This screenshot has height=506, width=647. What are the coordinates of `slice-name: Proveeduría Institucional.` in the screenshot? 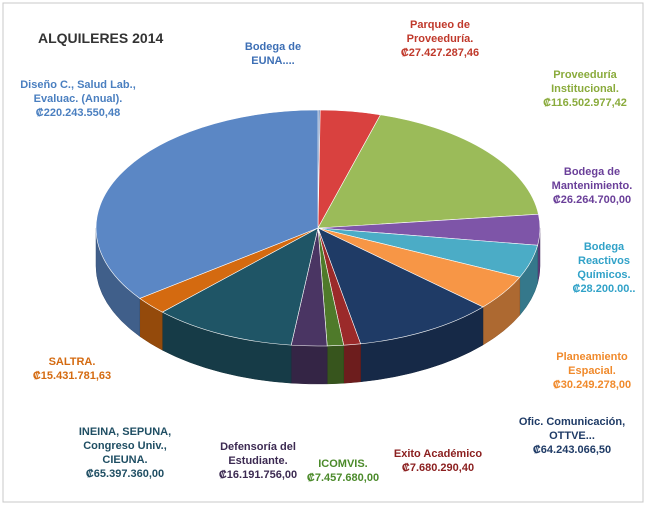 It's located at (585, 82).